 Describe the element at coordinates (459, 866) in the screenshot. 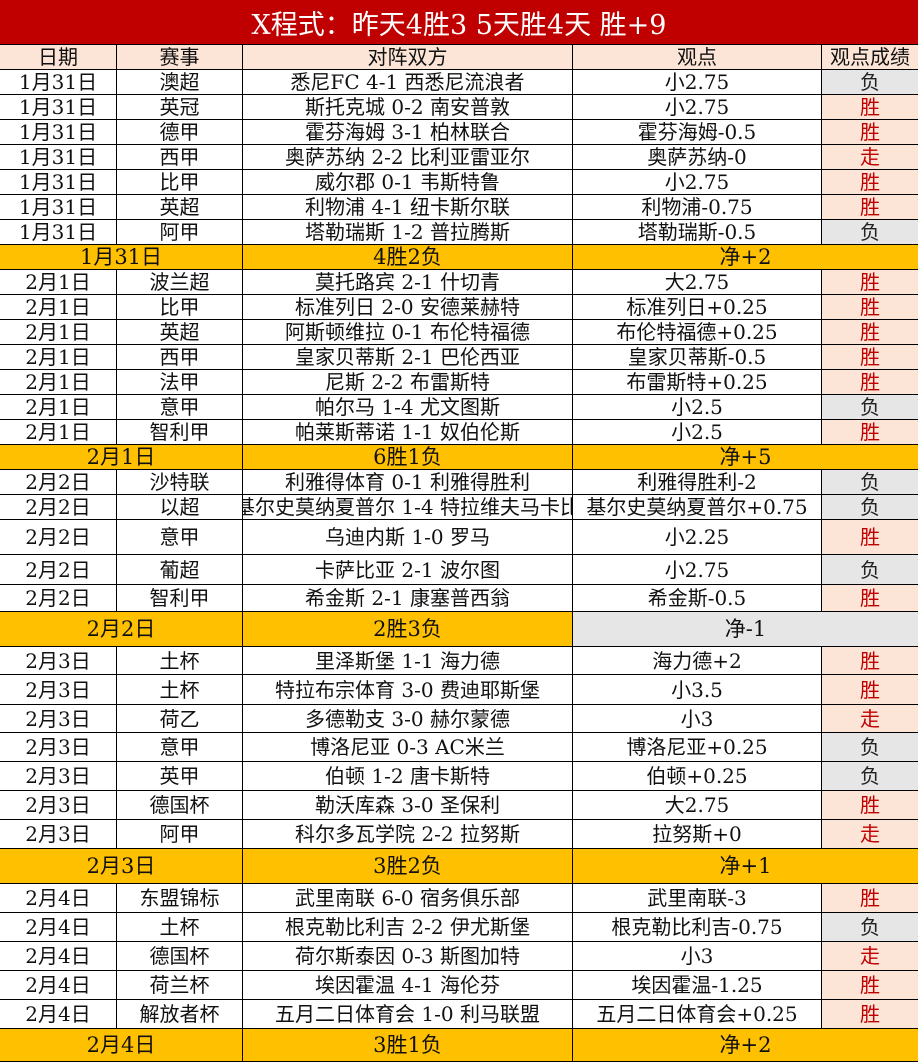

I see `summary-row: 2月3日 3胜2负 净+1` at that location.